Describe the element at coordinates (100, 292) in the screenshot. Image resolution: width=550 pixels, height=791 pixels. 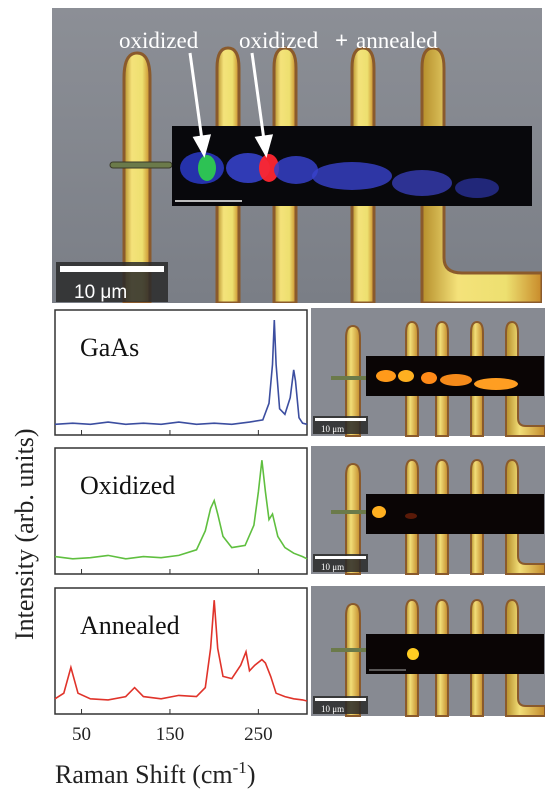
I see `scale-bar-label: 10 μm` at that location.